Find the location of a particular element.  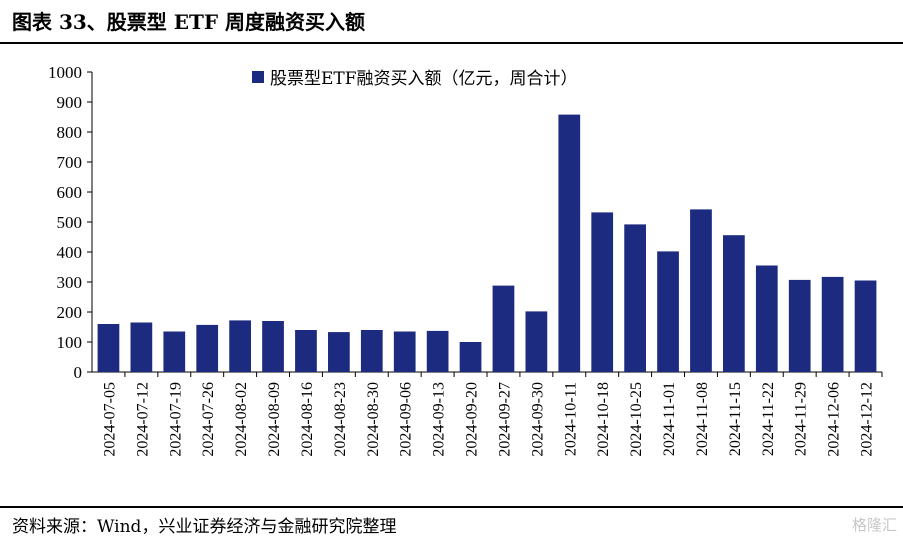

y-tick-label: 600 is located at coordinates (70, 192).